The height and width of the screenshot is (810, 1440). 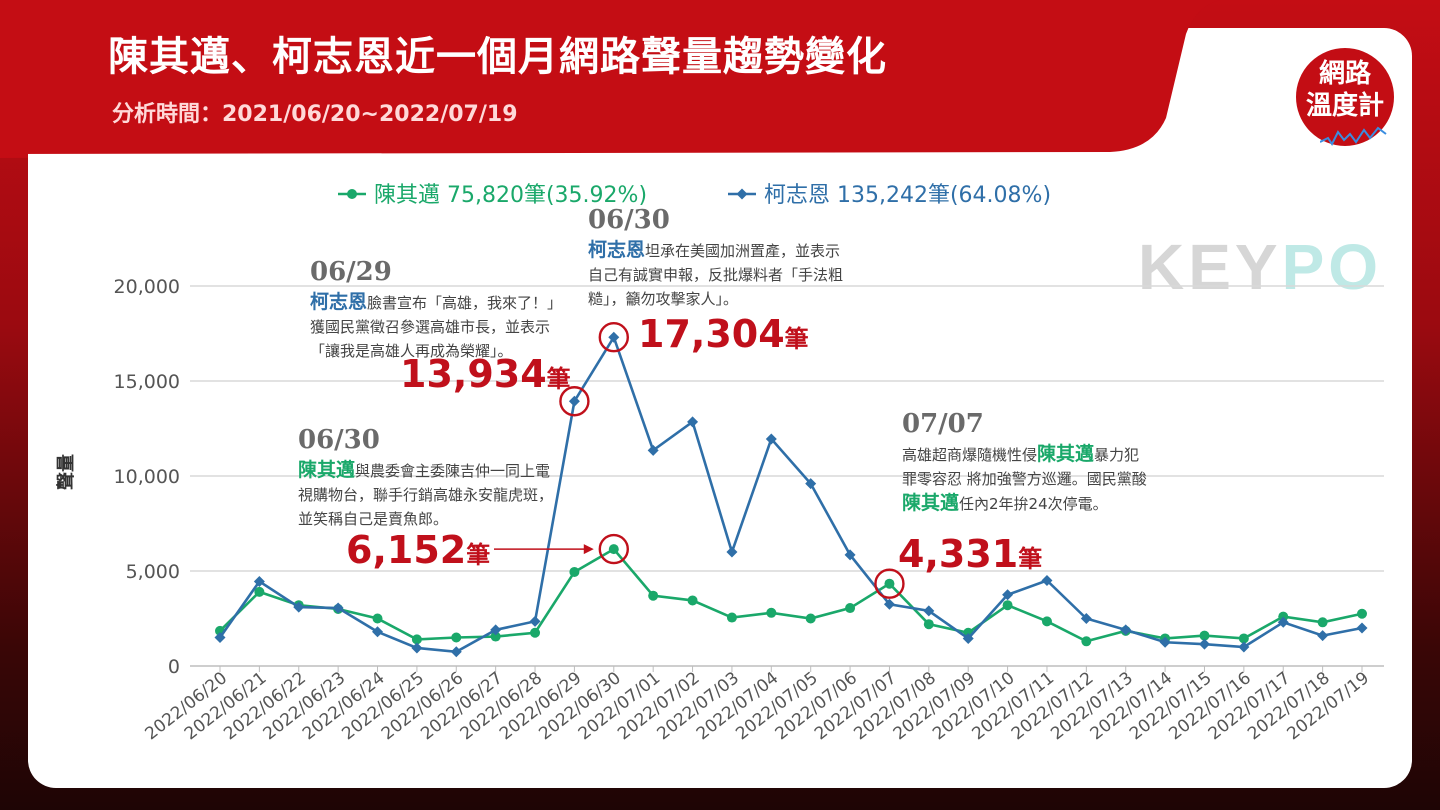 What do you see at coordinates (406, 550) in the screenshot?
I see `value-number: 6,152` at bounding box center [406, 550].